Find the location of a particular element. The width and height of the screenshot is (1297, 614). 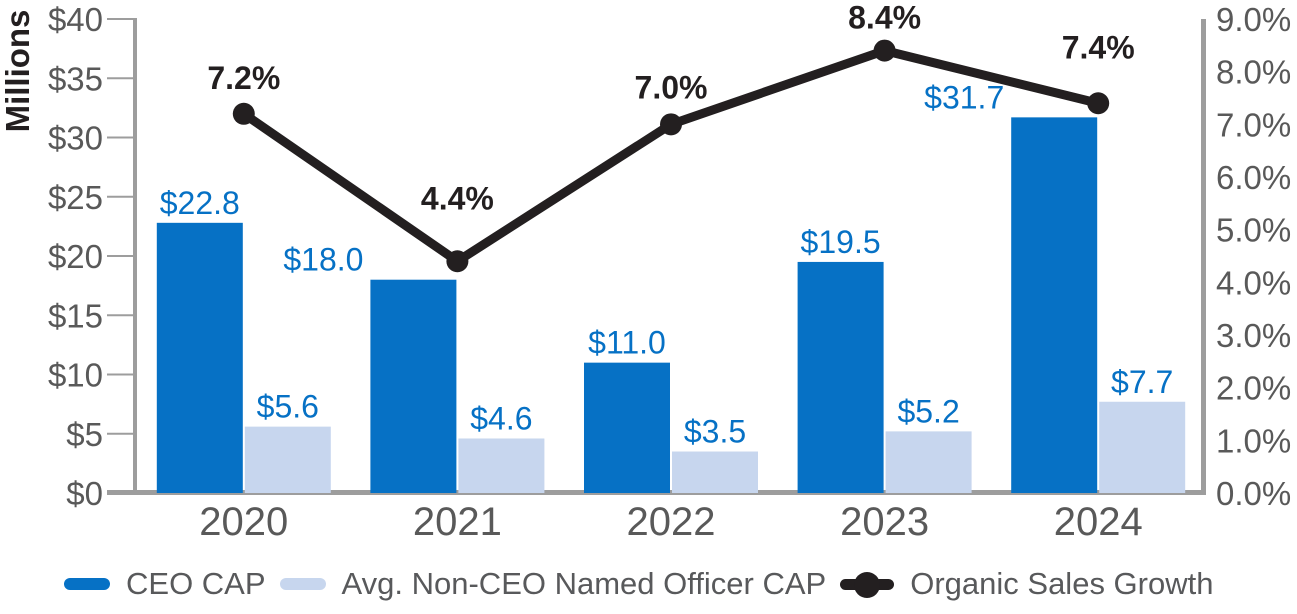

organic-sales-growth-line-swatch-icon is located at coordinates (867, 584).